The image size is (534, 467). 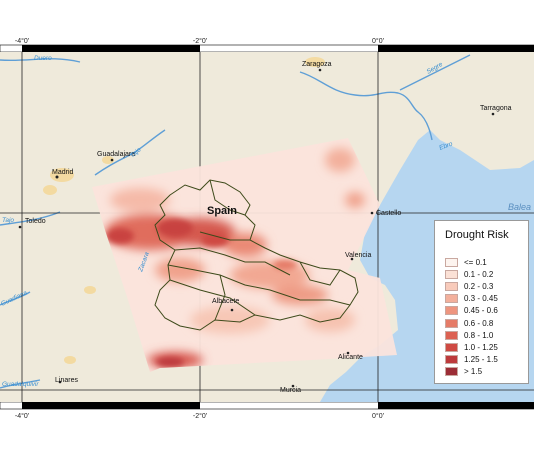 I want to click on city-label-guadalajara: Guadalajara, so click(x=116, y=154).